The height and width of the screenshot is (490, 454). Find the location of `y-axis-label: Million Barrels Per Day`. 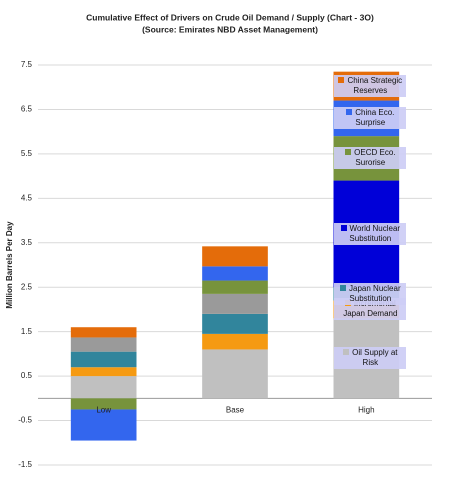

y-axis-label: Million Barrels Per Day is located at coordinates (9, 265).